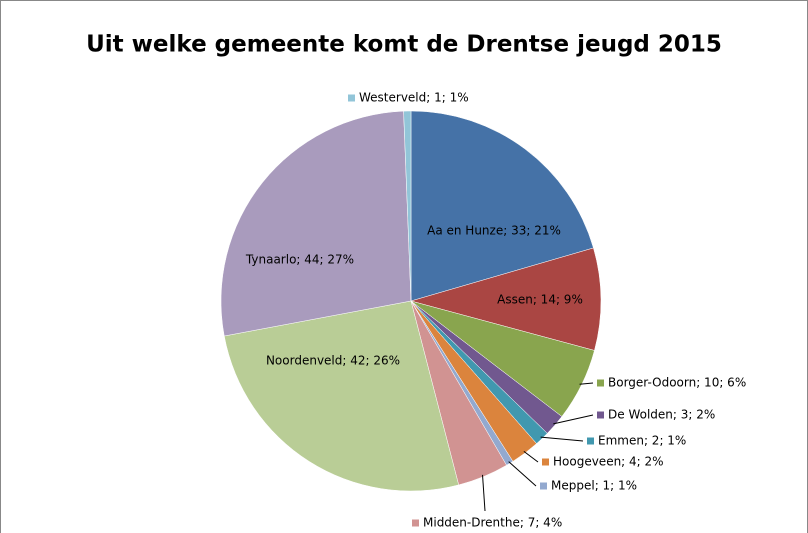 This screenshot has height=533, width=808. What do you see at coordinates (414, 98) in the screenshot?
I see `data-label: Westerveld; 1; 1%` at bounding box center [414, 98].